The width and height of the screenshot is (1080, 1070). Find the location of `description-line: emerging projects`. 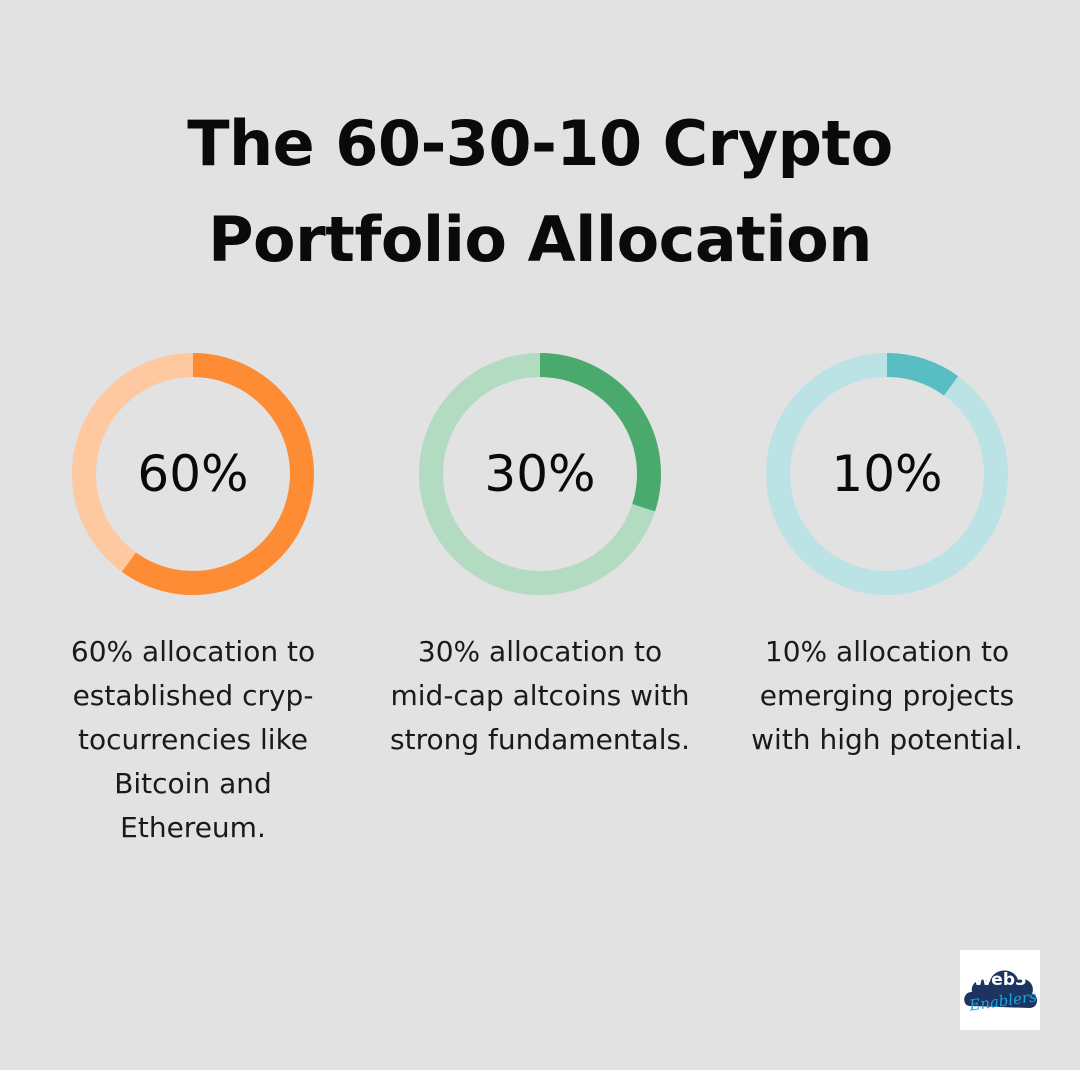

description-line: emerging projects is located at coordinates (887, 695).